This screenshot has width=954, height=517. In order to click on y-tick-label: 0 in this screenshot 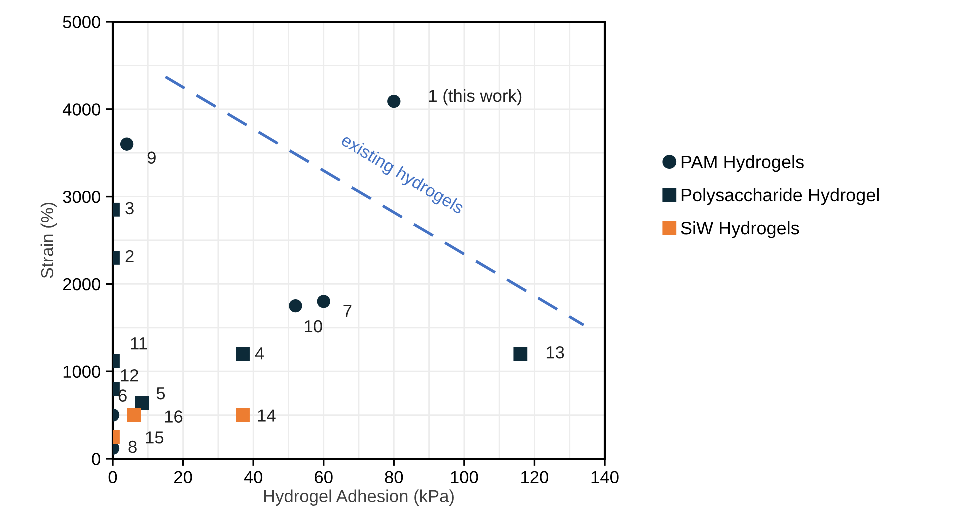, I will do `click(96, 459)`.